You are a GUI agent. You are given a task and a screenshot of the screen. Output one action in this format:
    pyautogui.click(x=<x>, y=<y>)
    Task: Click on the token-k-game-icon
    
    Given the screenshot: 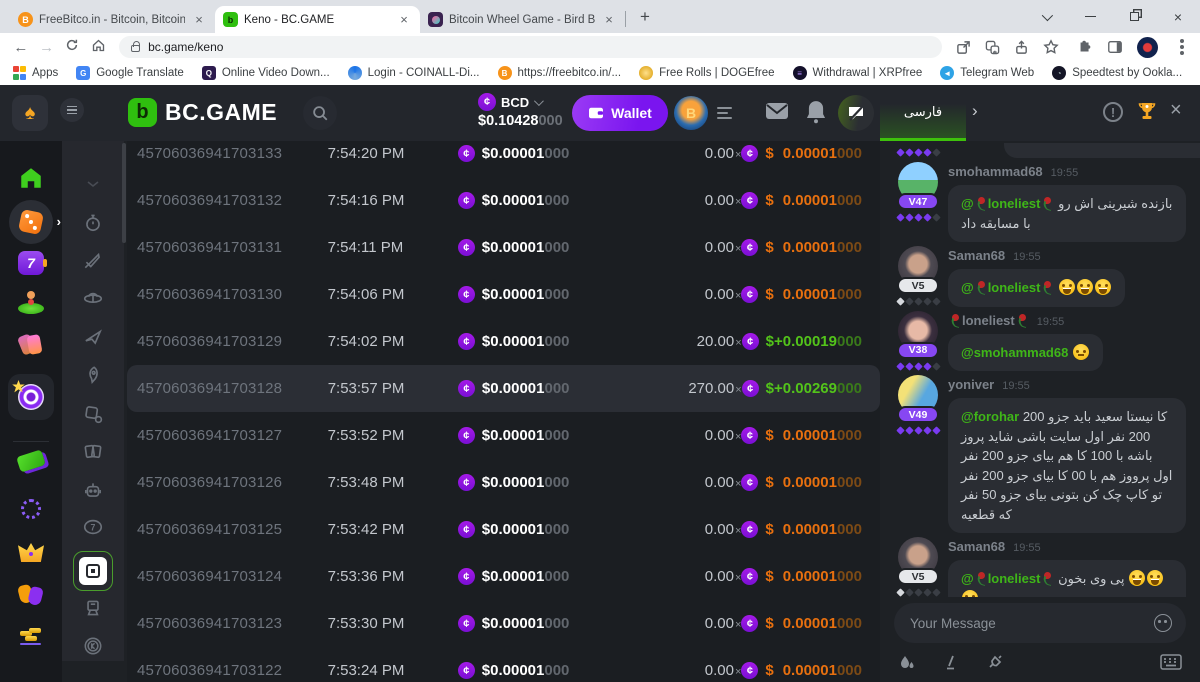 What is the action you would take?
    pyautogui.click(x=93, y=646)
    